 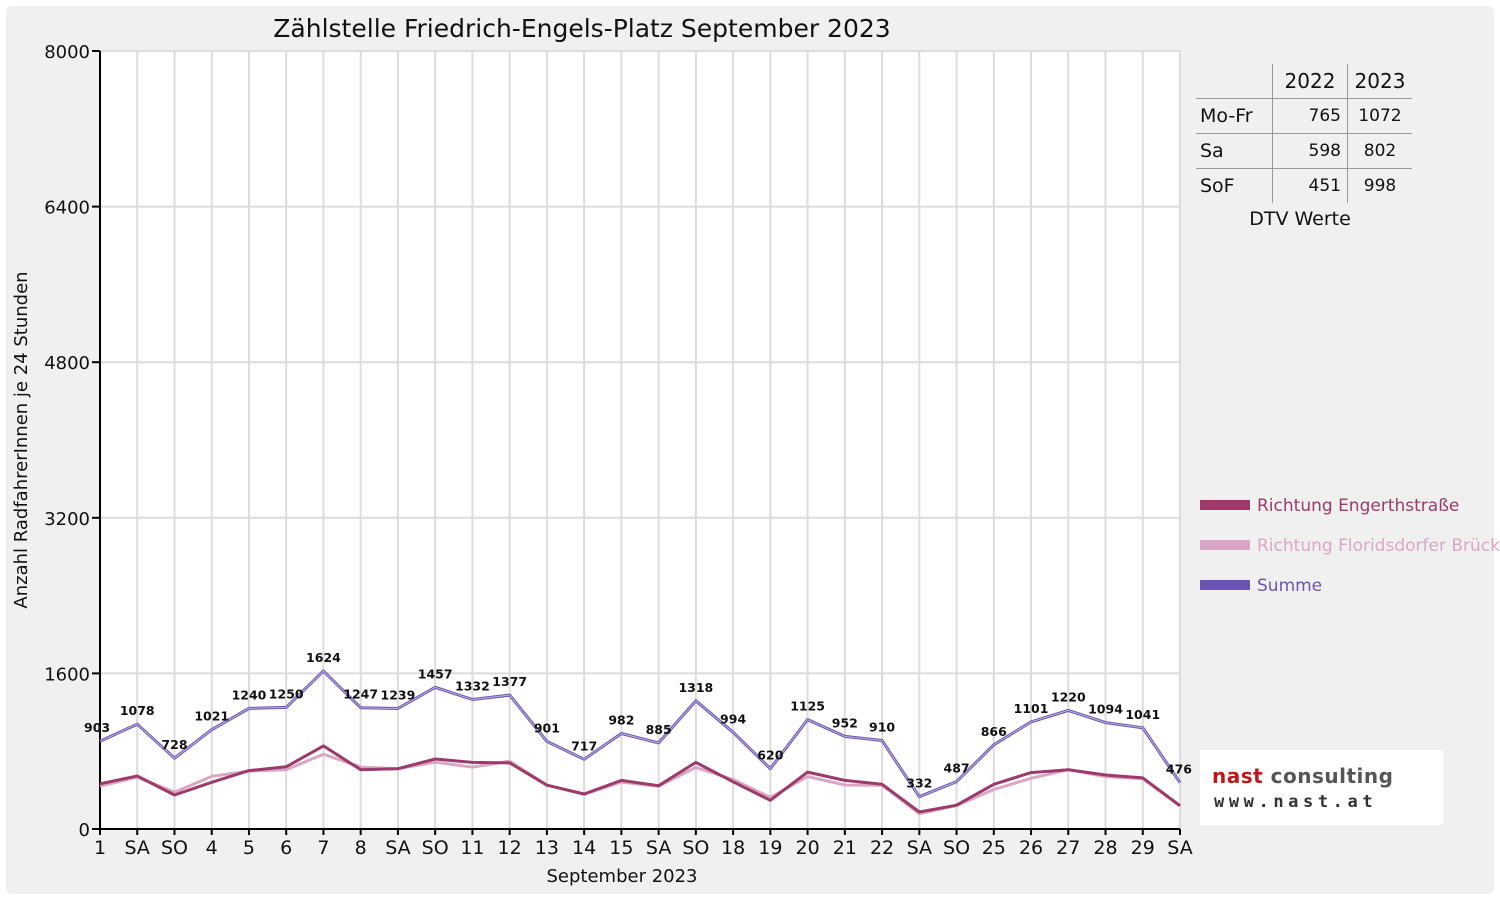 I want to click on data-label: 1041, so click(x=1142, y=714).